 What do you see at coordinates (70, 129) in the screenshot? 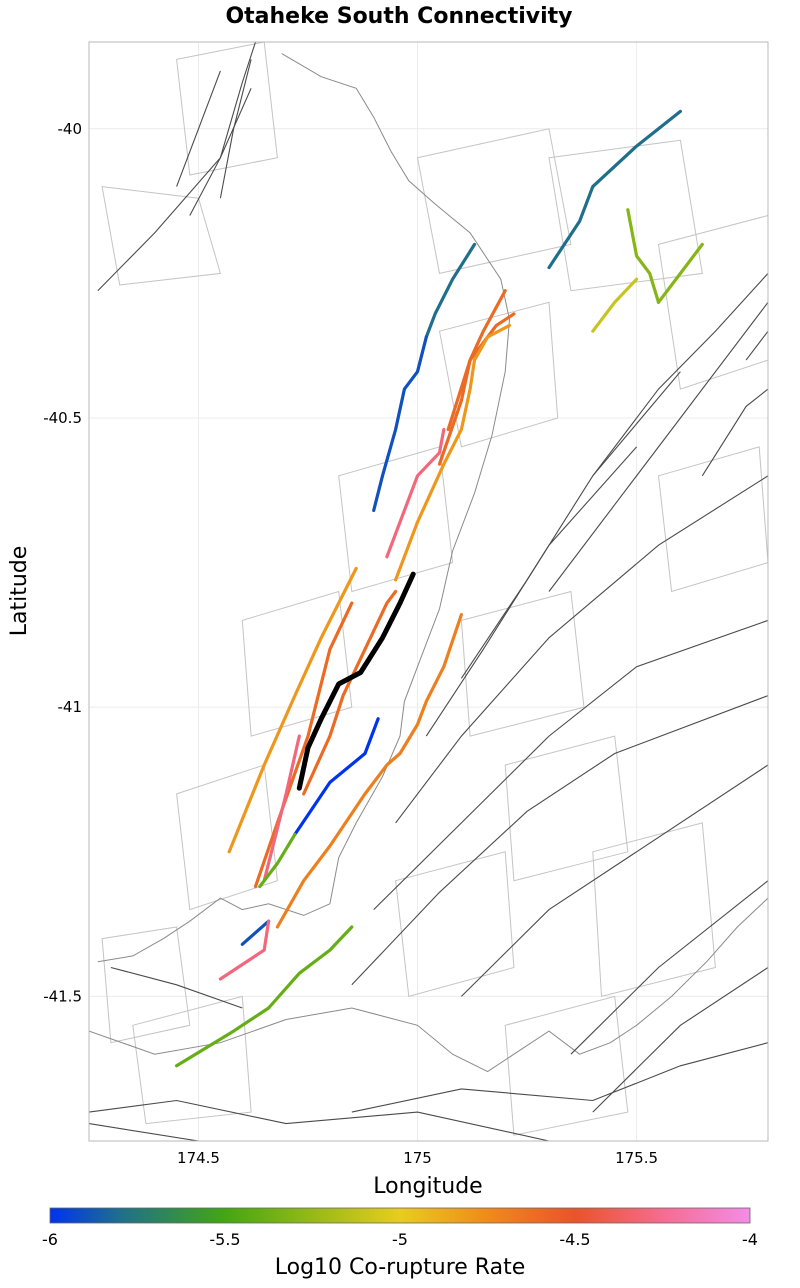
I see `y-tick-label: -40` at bounding box center [70, 129].